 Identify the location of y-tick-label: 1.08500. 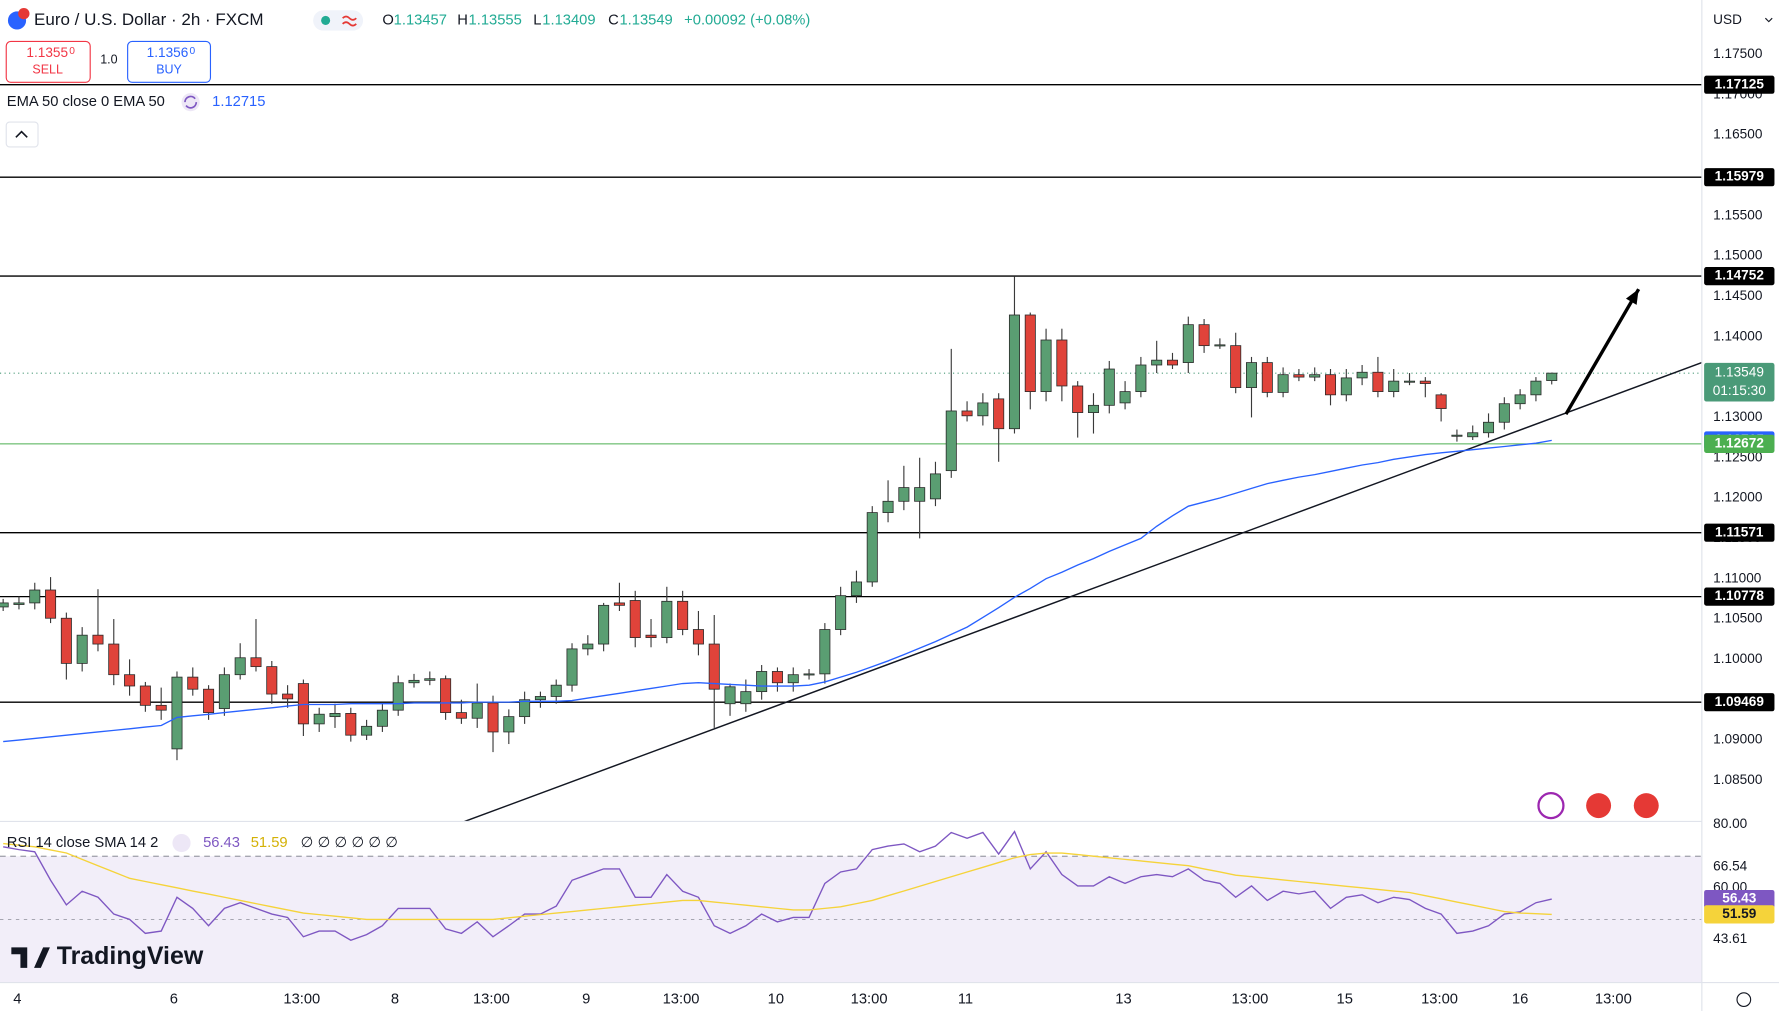
(1738, 779).